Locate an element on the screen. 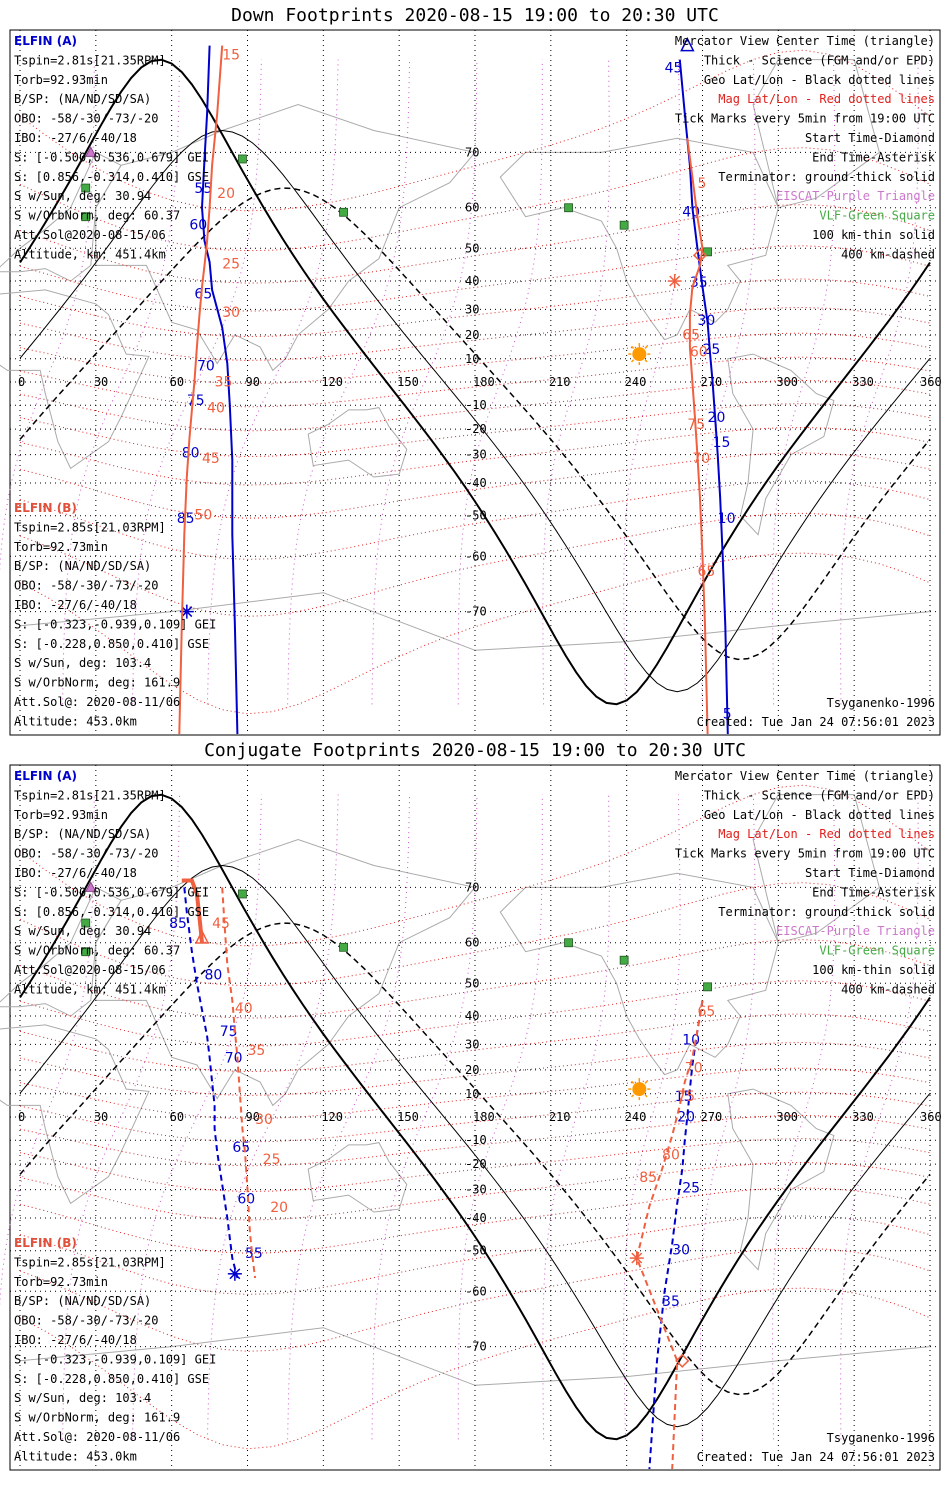 Image resolution: width=950 pixels, height=1500 pixels. track-b-tick-label: 45 is located at coordinates (211, 459).